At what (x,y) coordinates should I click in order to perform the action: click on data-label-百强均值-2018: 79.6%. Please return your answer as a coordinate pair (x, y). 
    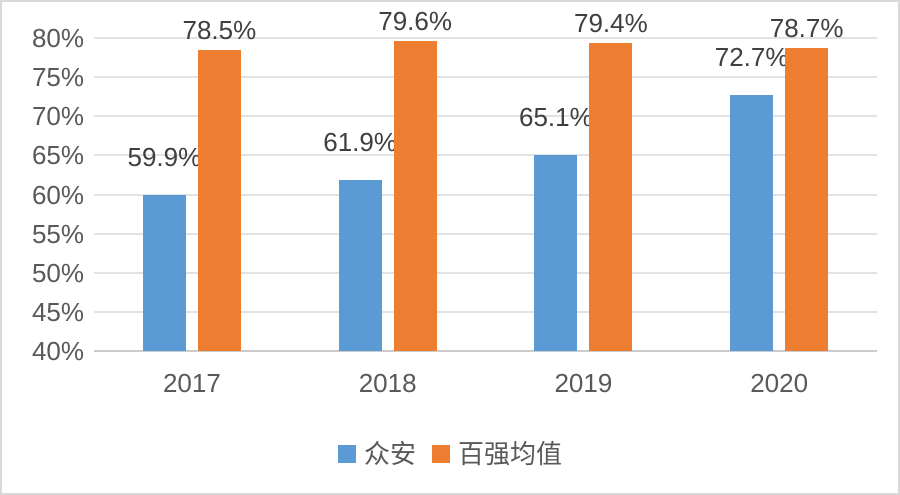
    Looking at the image, I should click on (415, 21).